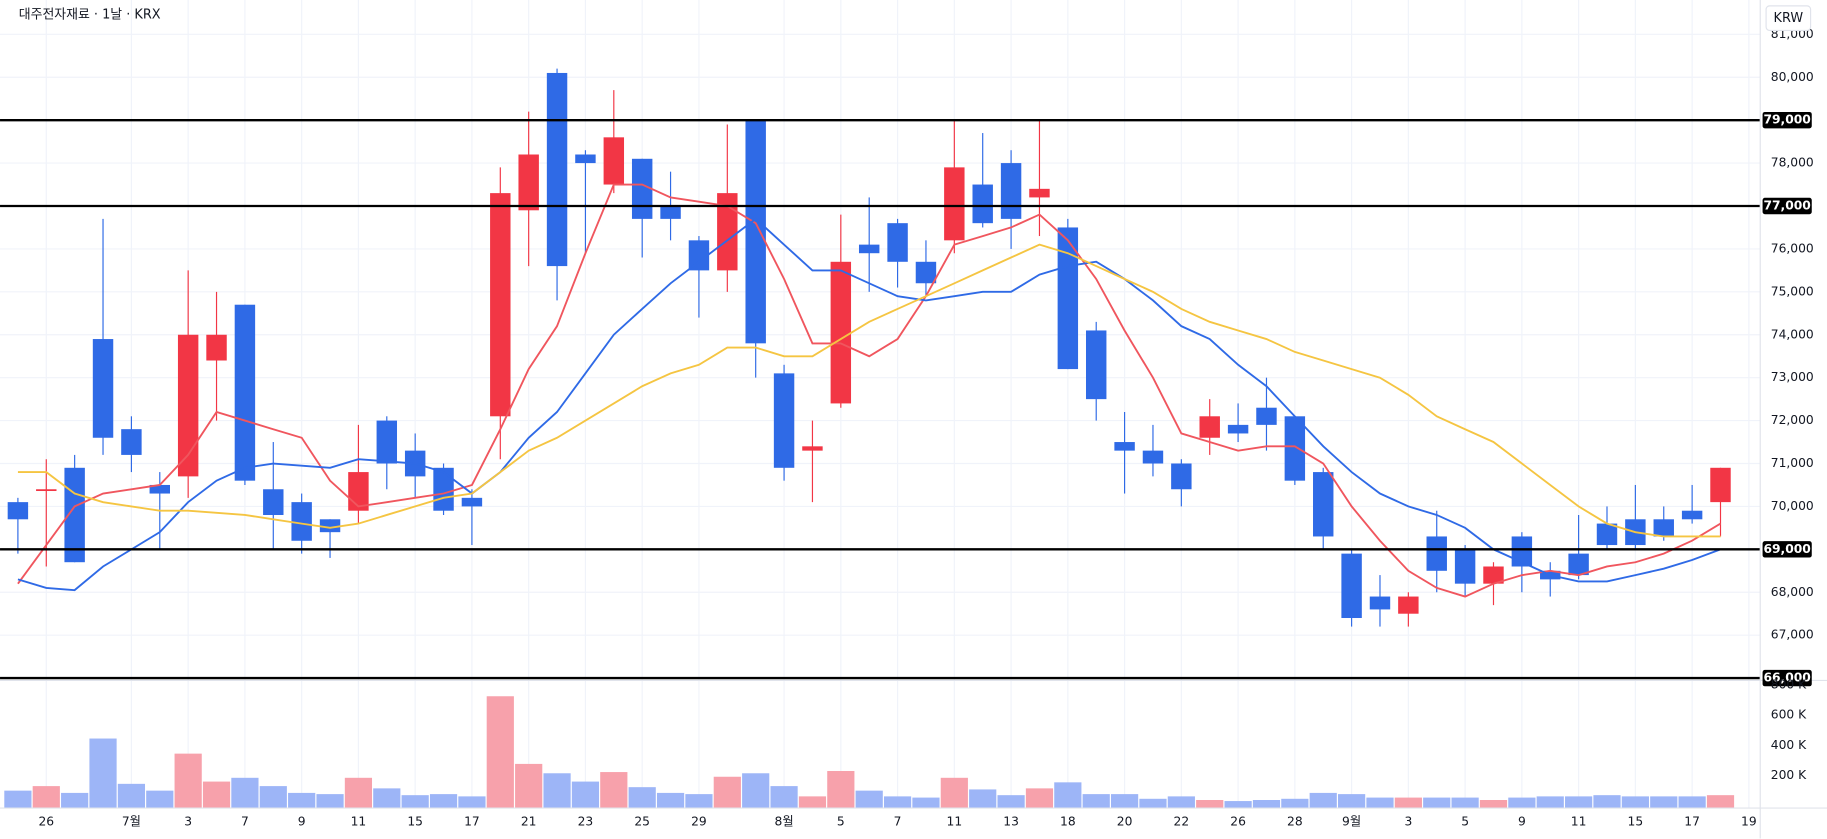  I want to click on y-tick-label: 68,000, so click(1792, 592).